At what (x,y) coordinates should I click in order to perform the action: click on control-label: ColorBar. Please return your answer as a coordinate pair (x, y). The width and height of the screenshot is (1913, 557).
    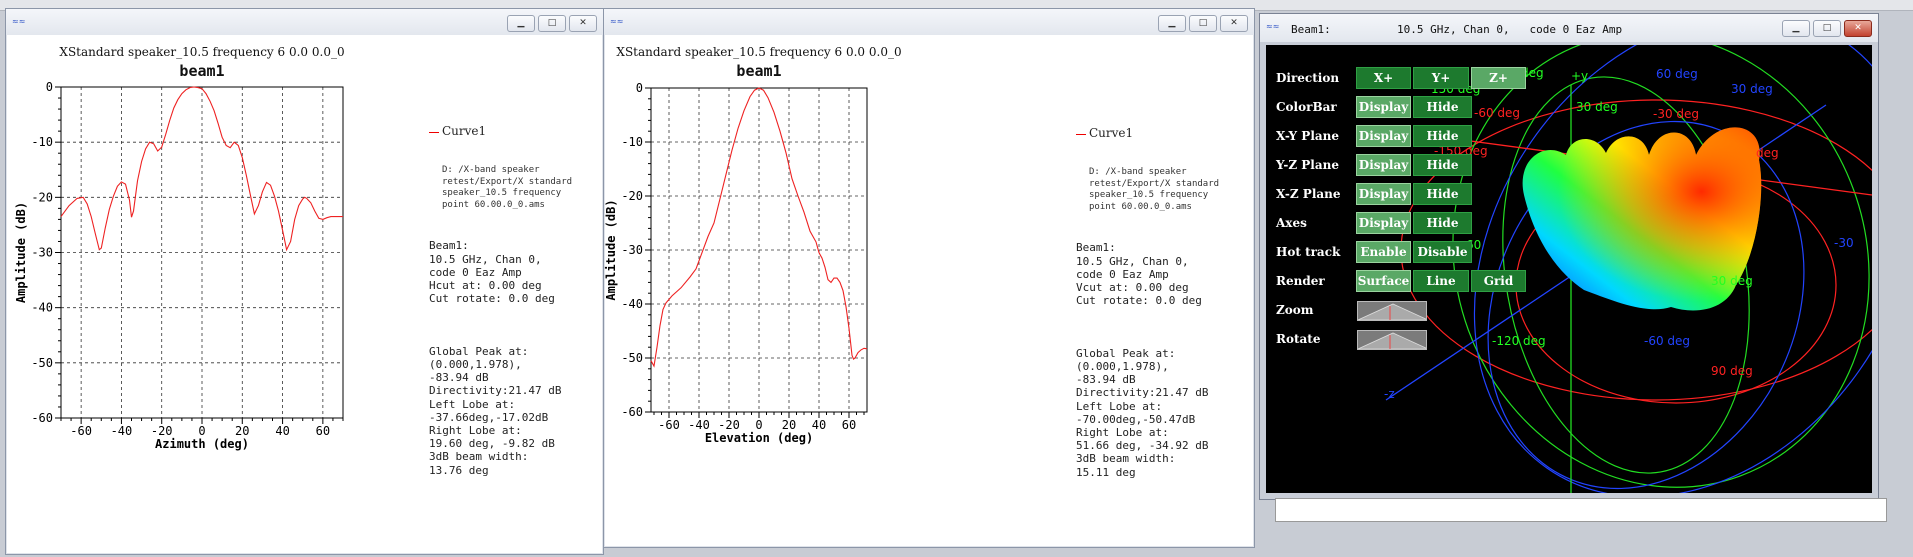
    Looking at the image, I should click on (1306, 107).